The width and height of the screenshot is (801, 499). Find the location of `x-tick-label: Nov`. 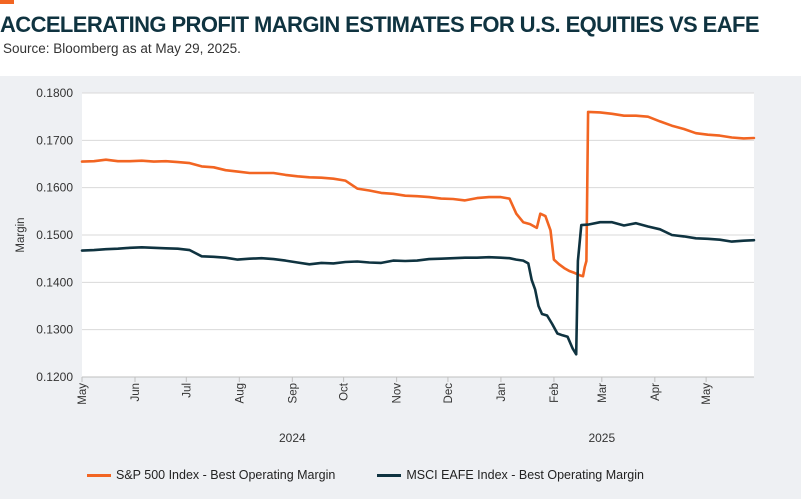

x-tick-label: Nov is located at coordinates (398, 393).